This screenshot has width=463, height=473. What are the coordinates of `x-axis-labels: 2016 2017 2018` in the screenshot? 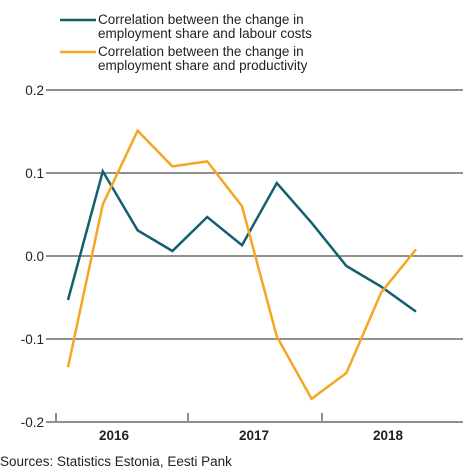 It's located at (251, 435).